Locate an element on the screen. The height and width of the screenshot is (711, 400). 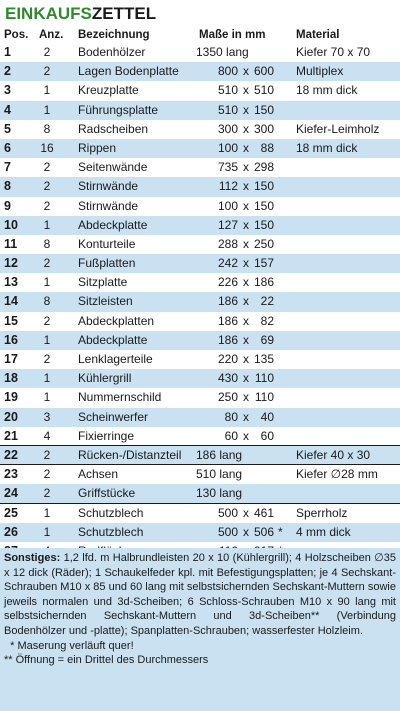
row-mass-1: 80 is located at coordinates (231, 416).